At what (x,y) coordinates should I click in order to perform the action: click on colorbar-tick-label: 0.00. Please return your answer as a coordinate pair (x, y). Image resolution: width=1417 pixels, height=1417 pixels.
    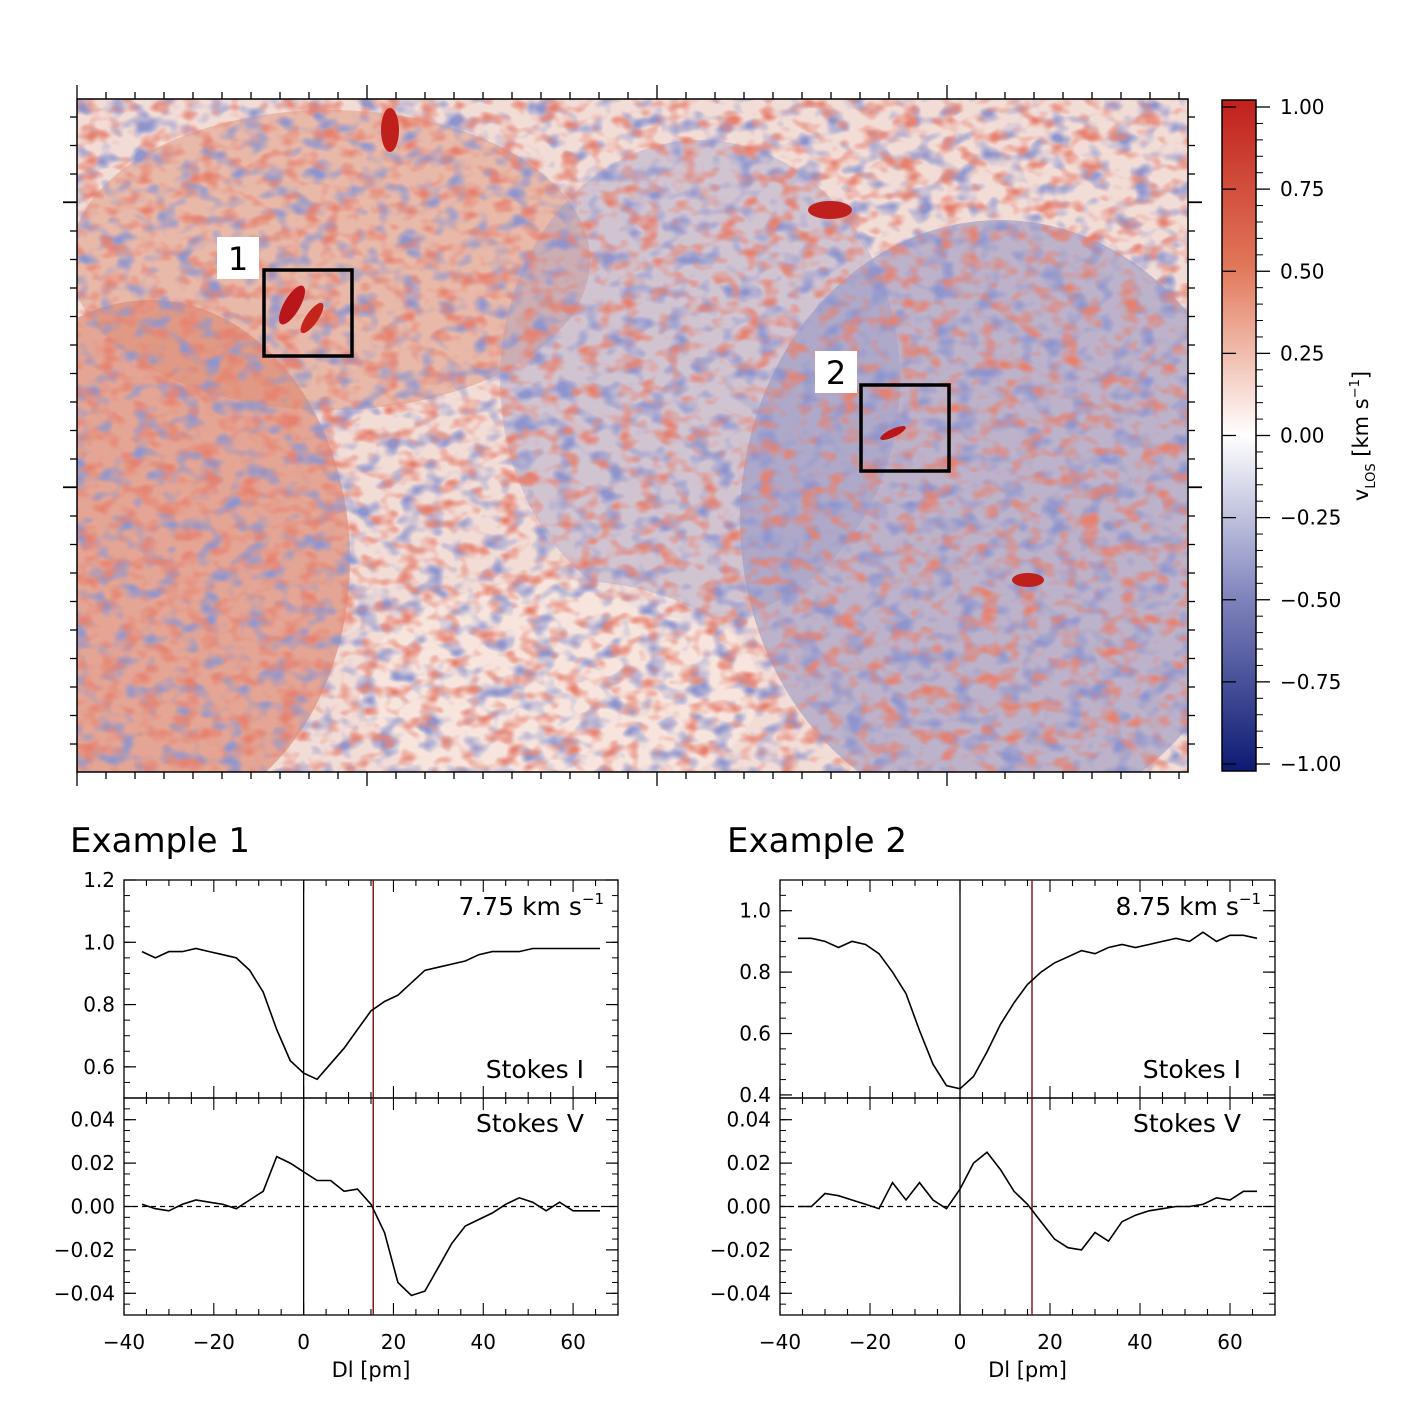
    Looking at the image, I should click on (1302, 436).